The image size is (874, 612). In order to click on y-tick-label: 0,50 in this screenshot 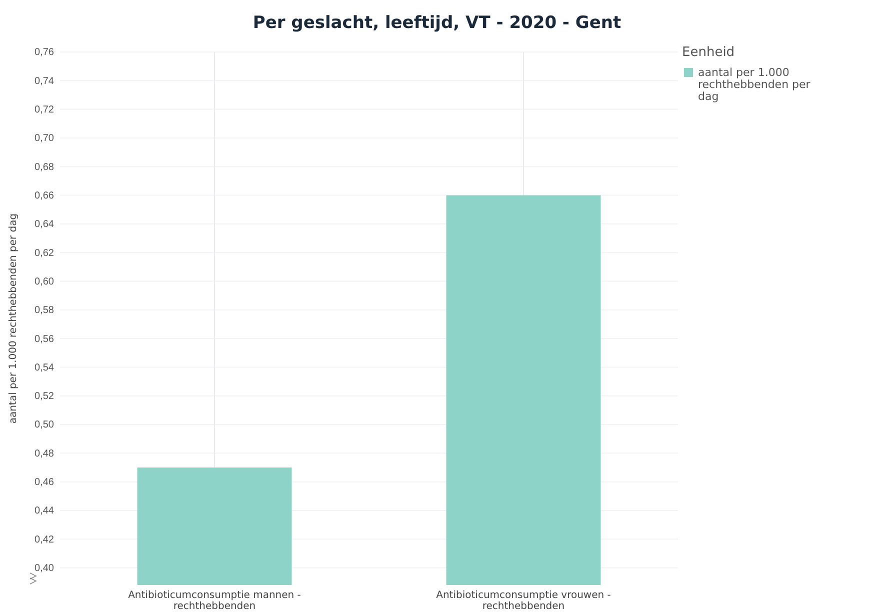, I will do `click(44, 425)`.